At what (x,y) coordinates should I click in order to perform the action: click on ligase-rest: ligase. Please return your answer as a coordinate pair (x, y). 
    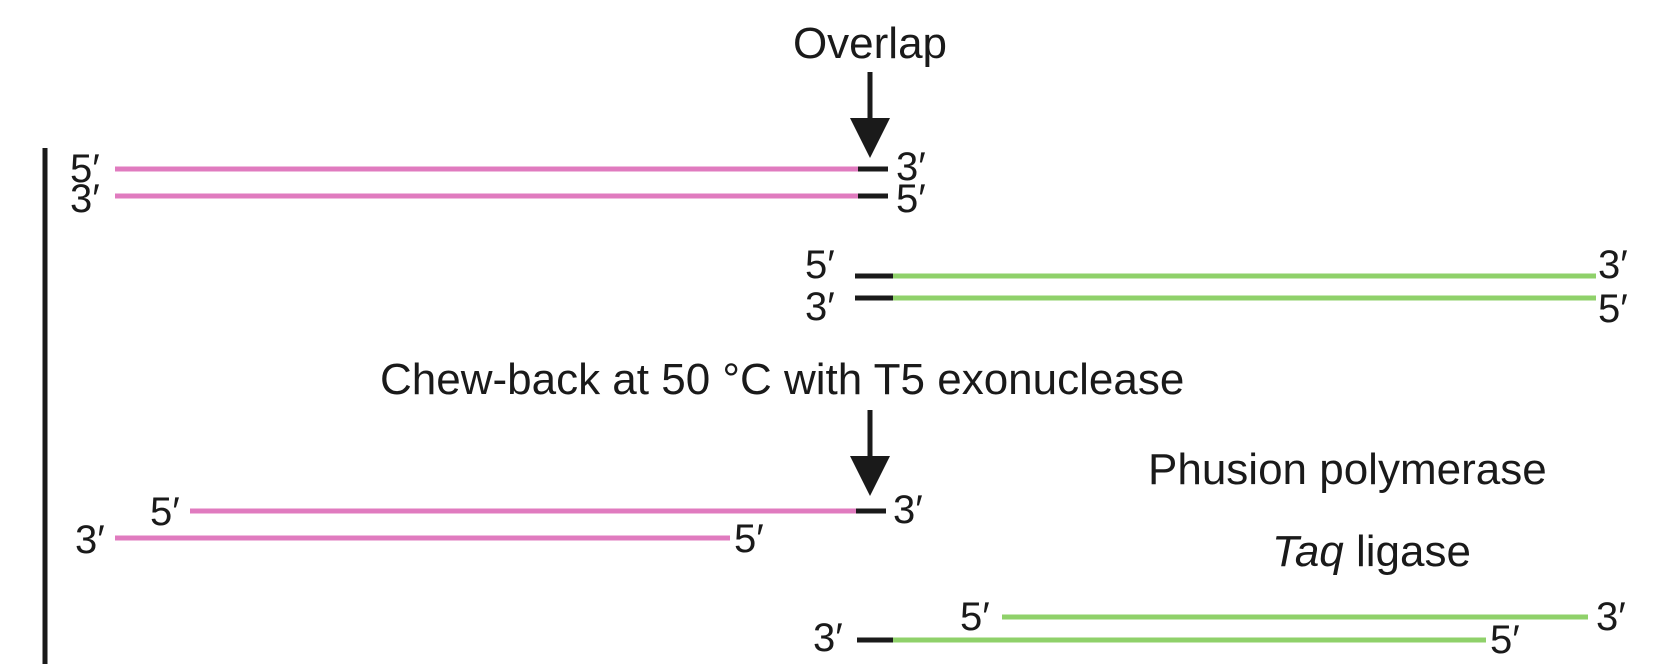
    Looking at the image, I should click on (1407, 551).